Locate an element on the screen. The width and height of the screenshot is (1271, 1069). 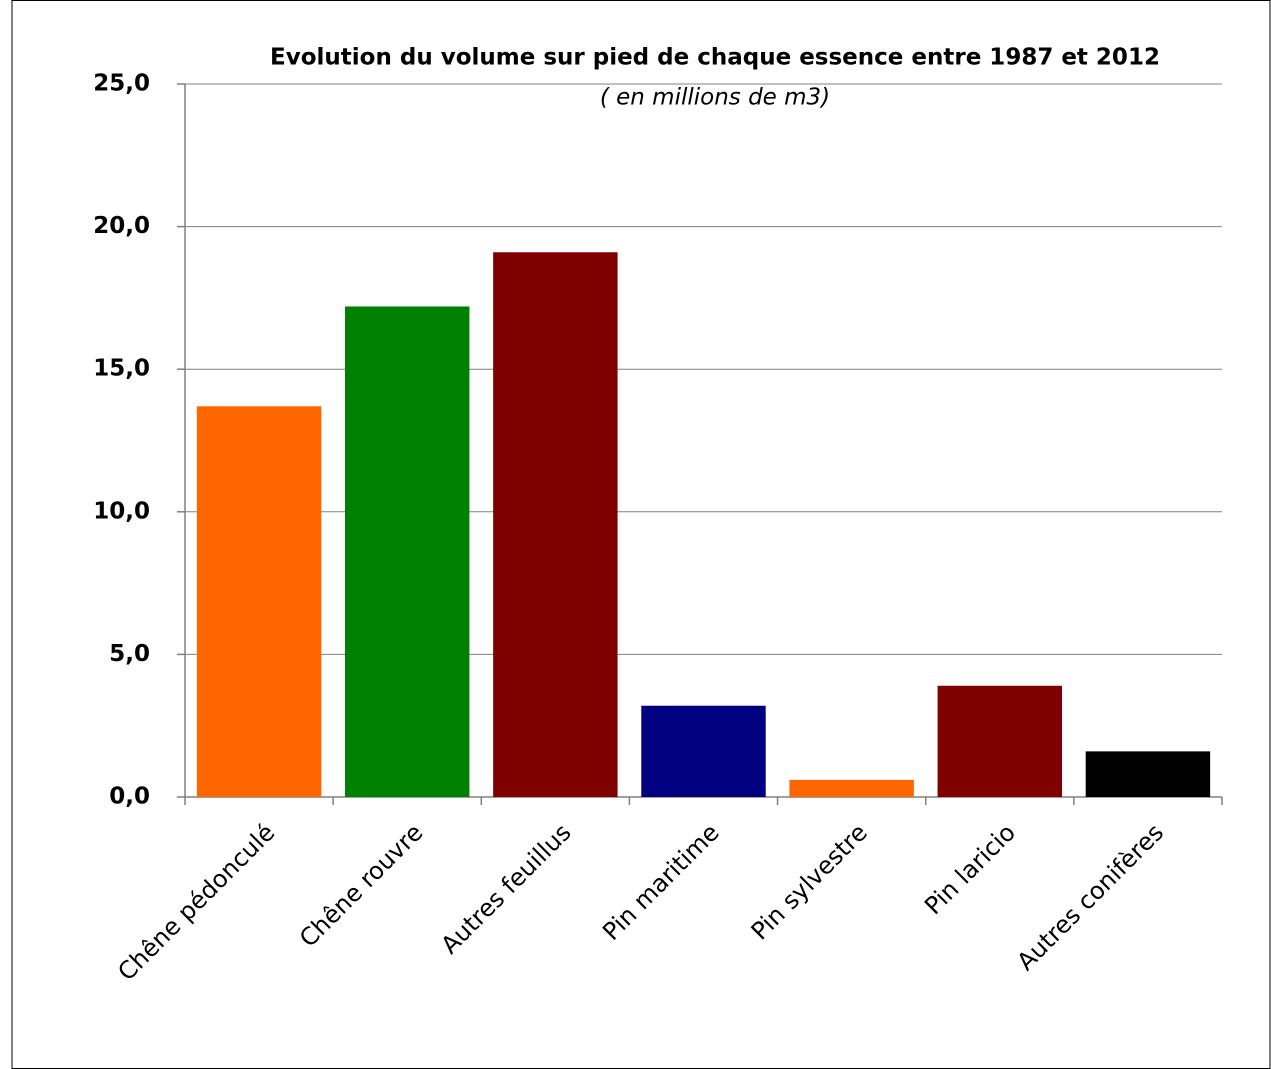
y-tick-label: 20,0 is located at coordinates (121, 226).